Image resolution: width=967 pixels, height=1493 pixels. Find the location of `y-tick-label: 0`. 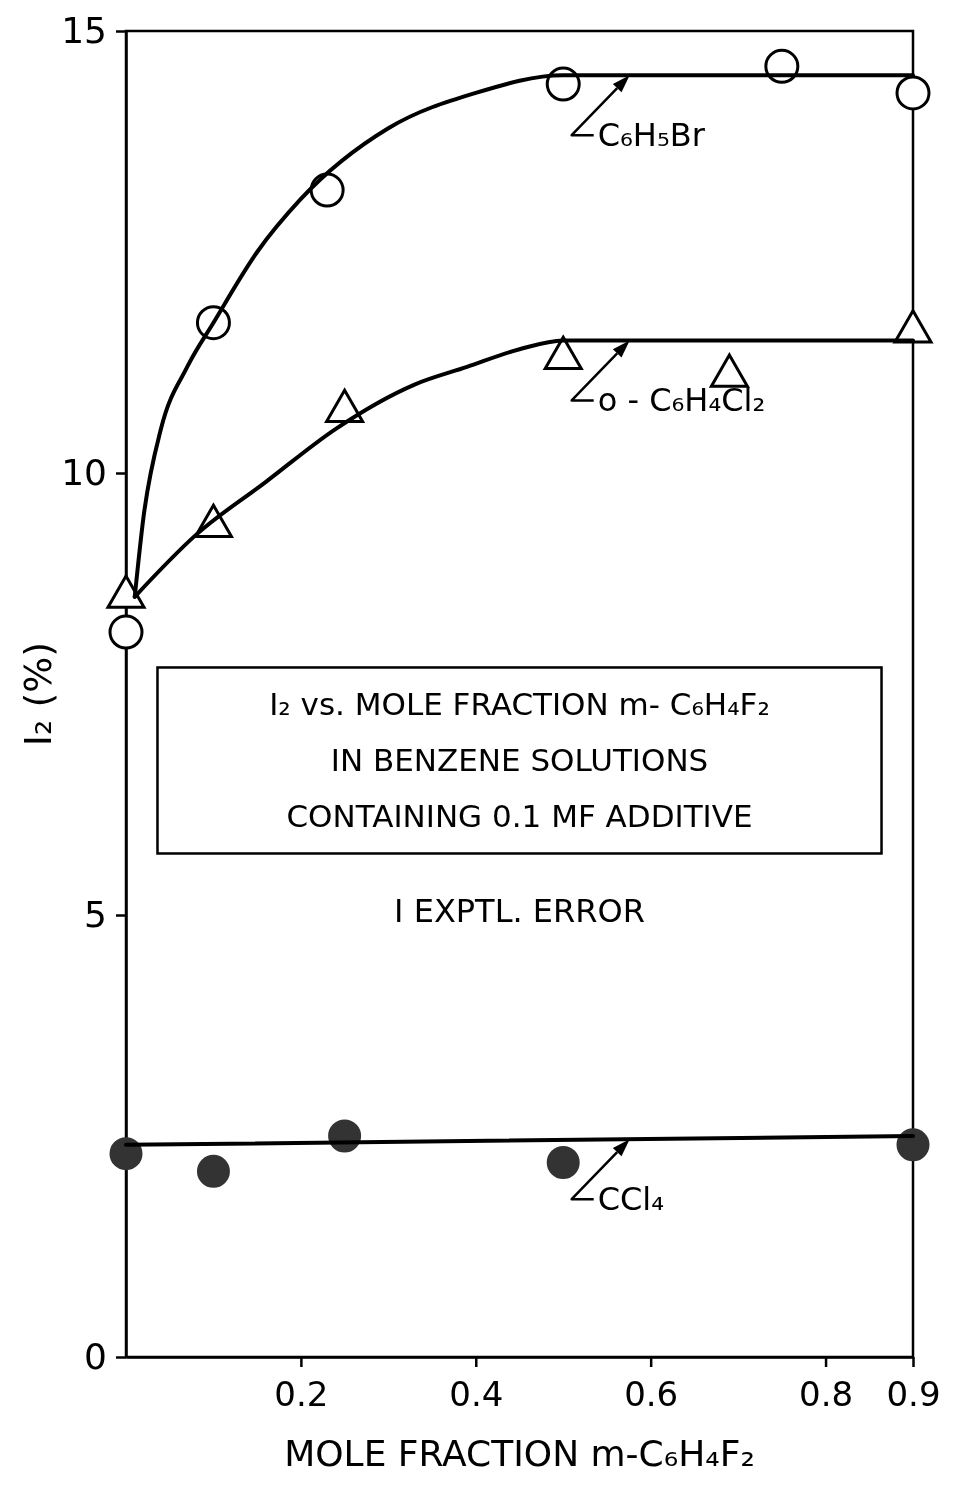

y-tick-label: 0 is located at coordinates (95, 1357).